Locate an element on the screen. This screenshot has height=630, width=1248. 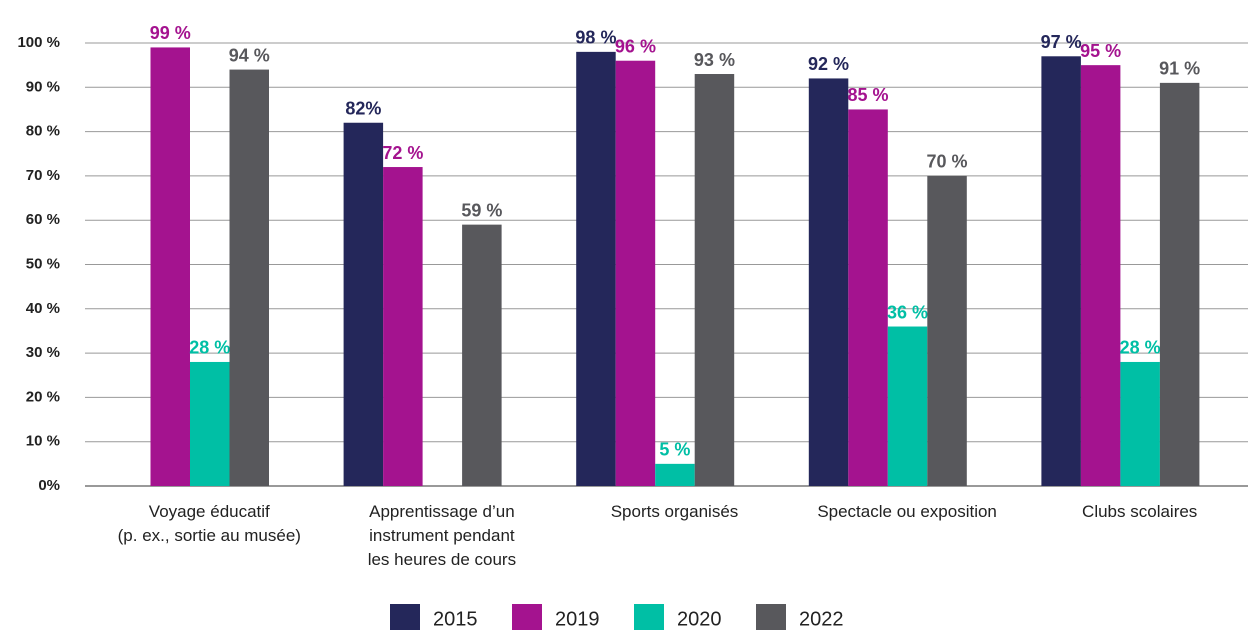
value-label: 96 % is located at coordinates (635, 46).